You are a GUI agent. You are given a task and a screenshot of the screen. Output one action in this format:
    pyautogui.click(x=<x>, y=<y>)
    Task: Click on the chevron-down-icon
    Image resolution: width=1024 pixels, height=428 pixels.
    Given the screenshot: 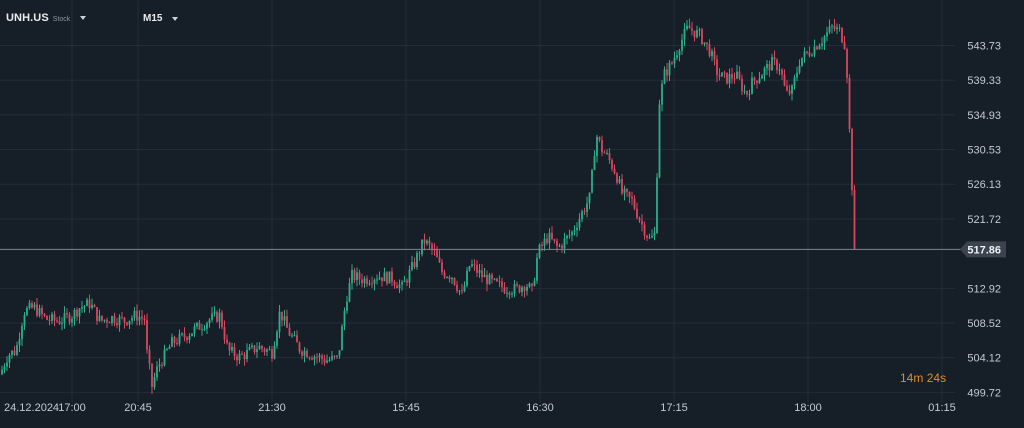 What is the action you would take?
    pyautogui.click(x=83, y=18)
    